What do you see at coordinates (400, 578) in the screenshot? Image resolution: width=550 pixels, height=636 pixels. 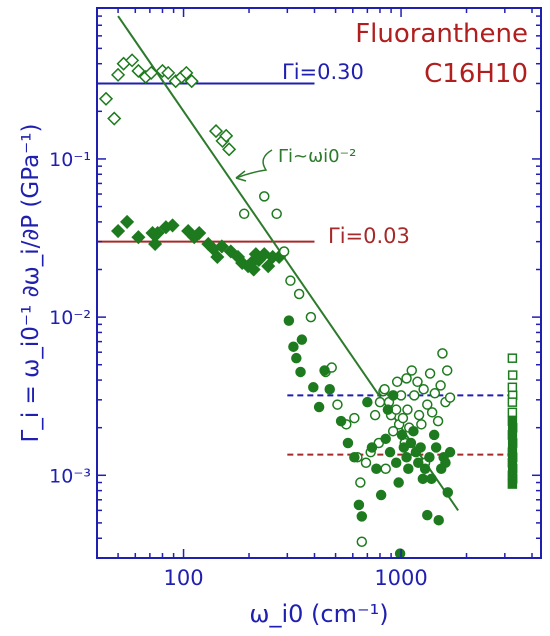 I see `x-tick-label: 1000` at bounding box center [400, 578].